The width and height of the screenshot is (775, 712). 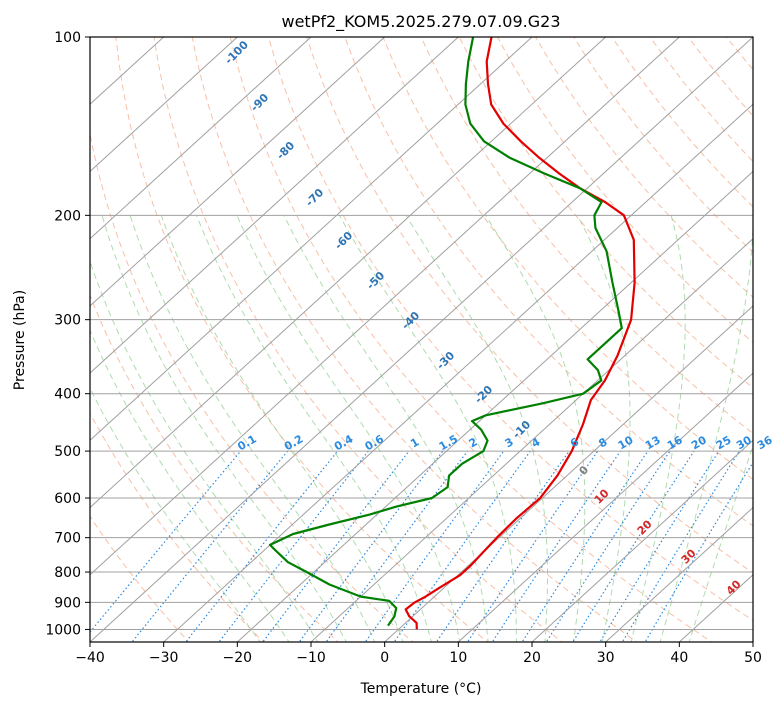 I want to click on y-tick-label: 400, so click(x=67, y=395).